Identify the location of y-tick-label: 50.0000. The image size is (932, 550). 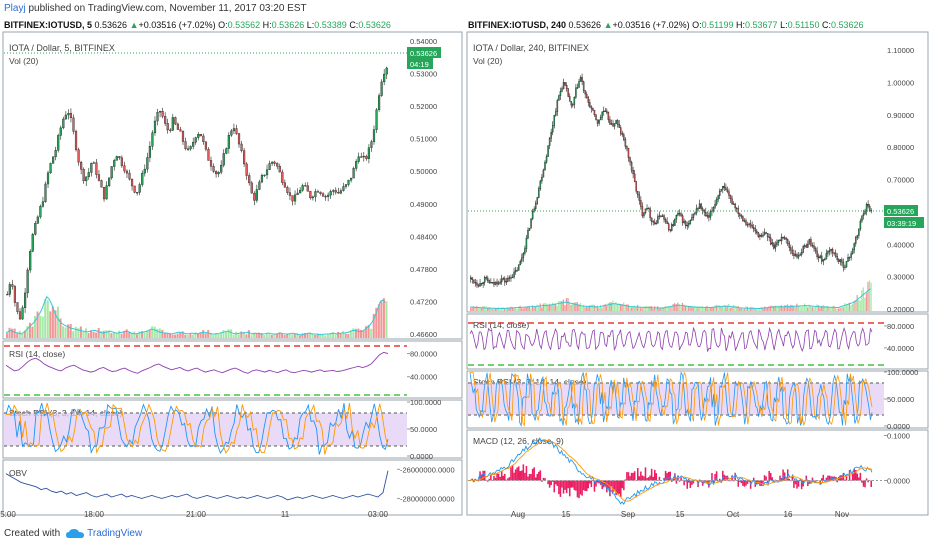
(423, 429).